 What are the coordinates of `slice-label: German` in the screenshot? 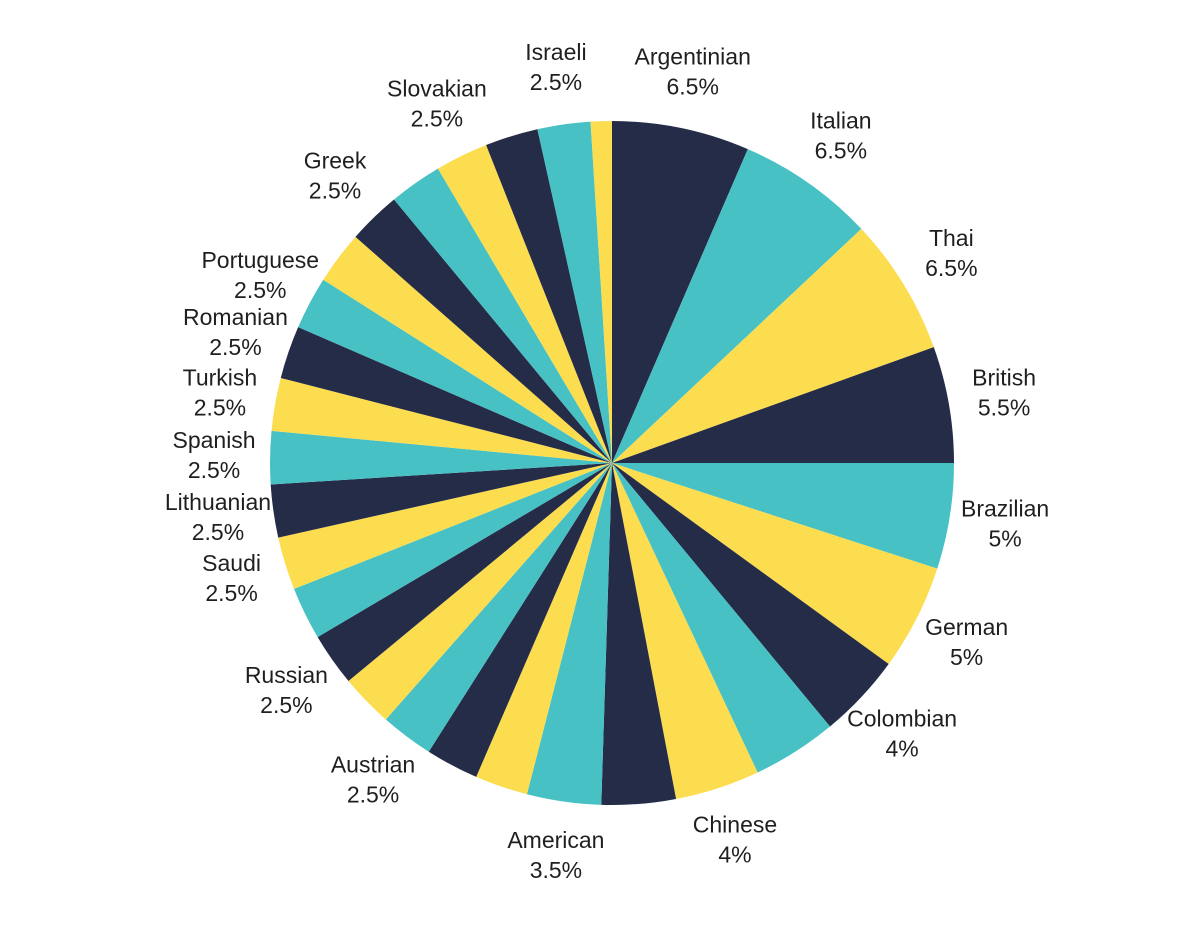 It's located at (966, 627).